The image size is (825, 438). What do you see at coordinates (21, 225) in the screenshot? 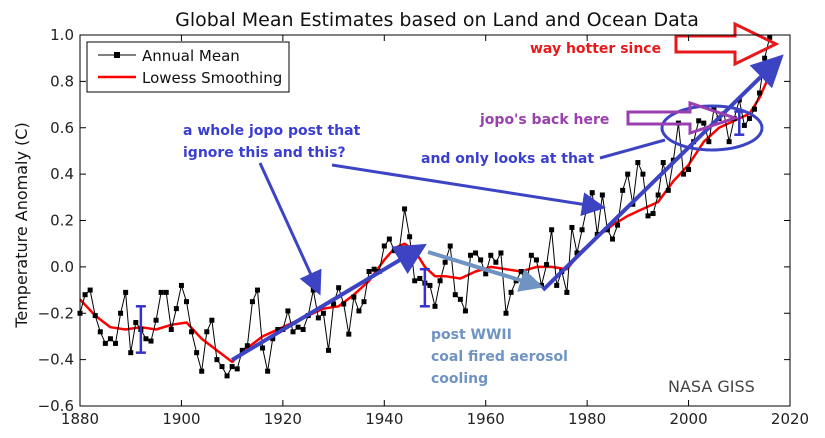
I see `y-axis-label: Temperature Anomaly (C)` at bounding box center [21, 225].